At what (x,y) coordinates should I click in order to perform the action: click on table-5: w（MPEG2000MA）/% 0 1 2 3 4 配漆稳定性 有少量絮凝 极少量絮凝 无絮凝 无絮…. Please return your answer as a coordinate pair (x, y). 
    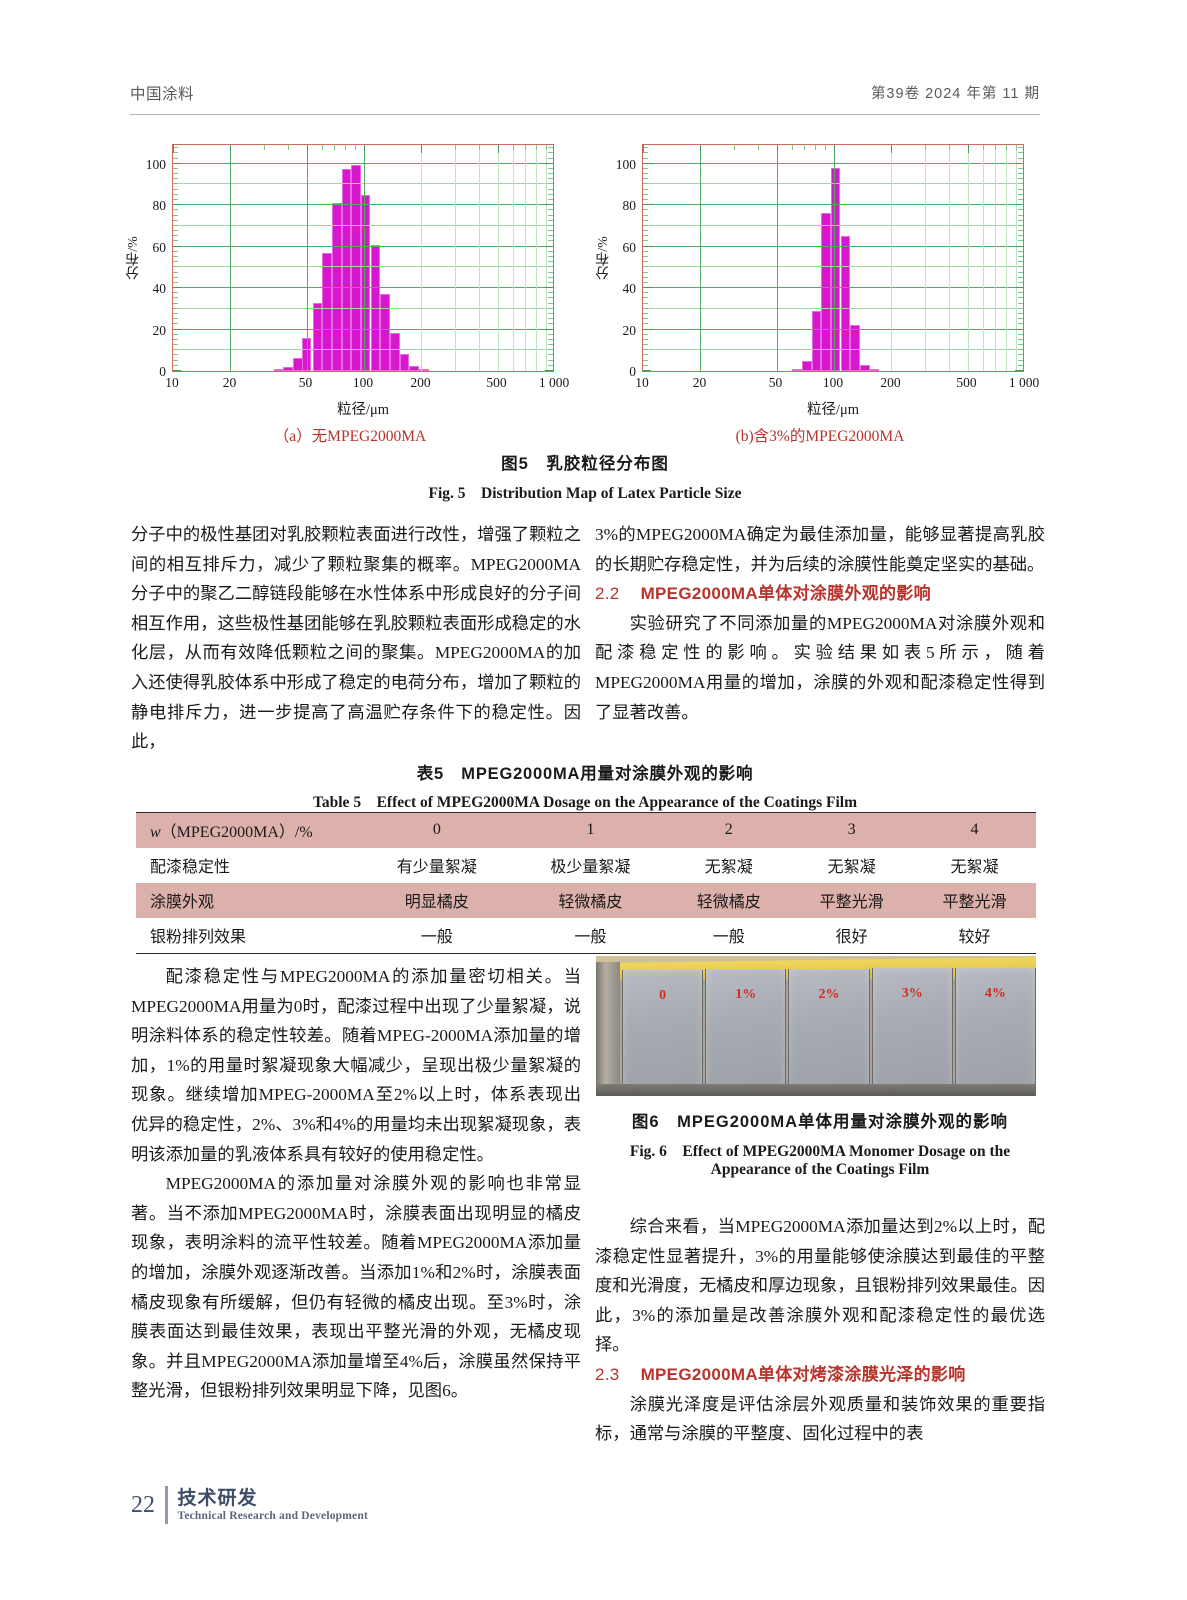
    Looking at the image, I should click on (586, 883).